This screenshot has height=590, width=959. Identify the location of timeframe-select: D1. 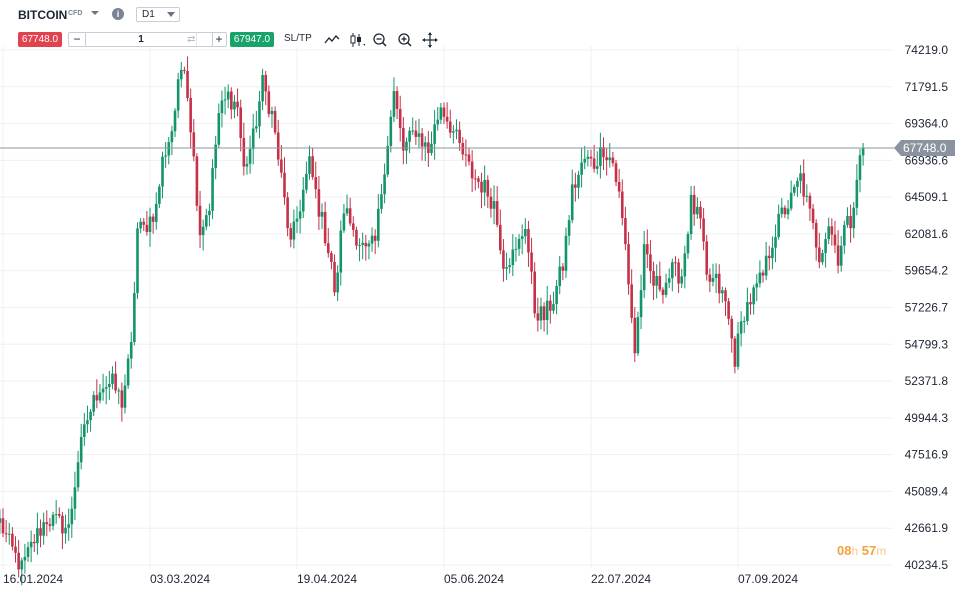
(158, 14).